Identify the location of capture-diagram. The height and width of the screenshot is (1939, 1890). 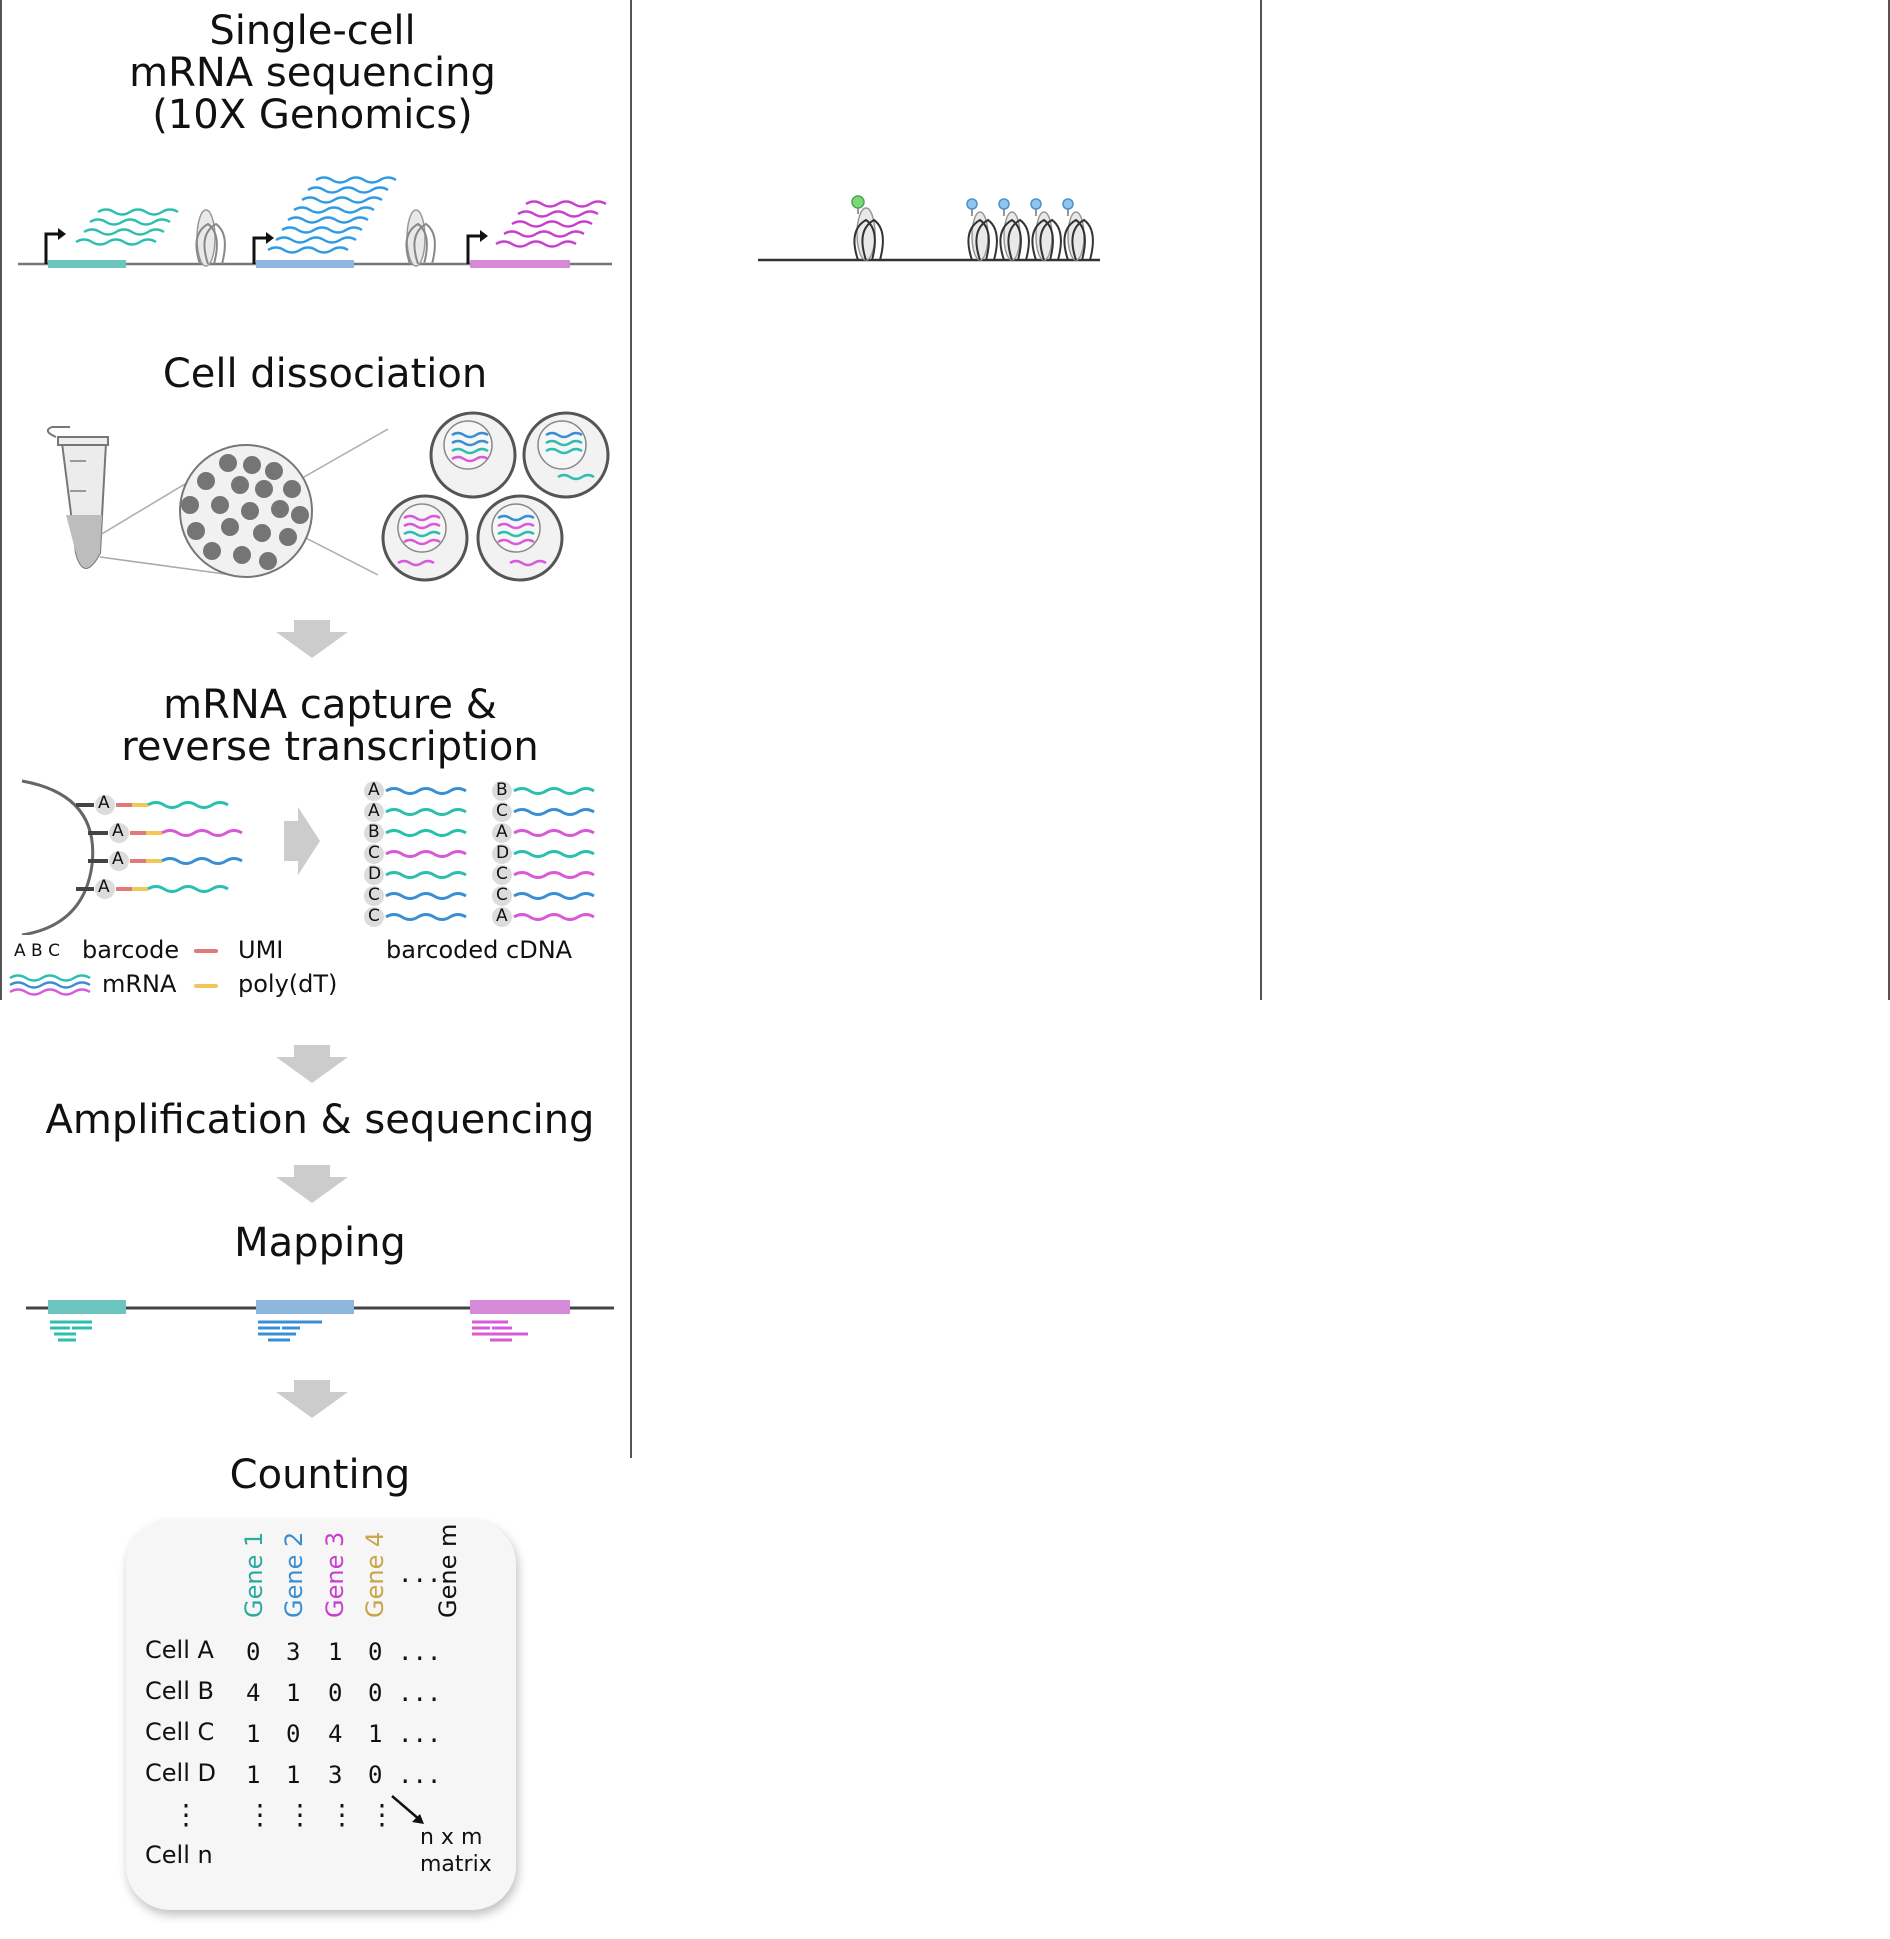
(308, 857).